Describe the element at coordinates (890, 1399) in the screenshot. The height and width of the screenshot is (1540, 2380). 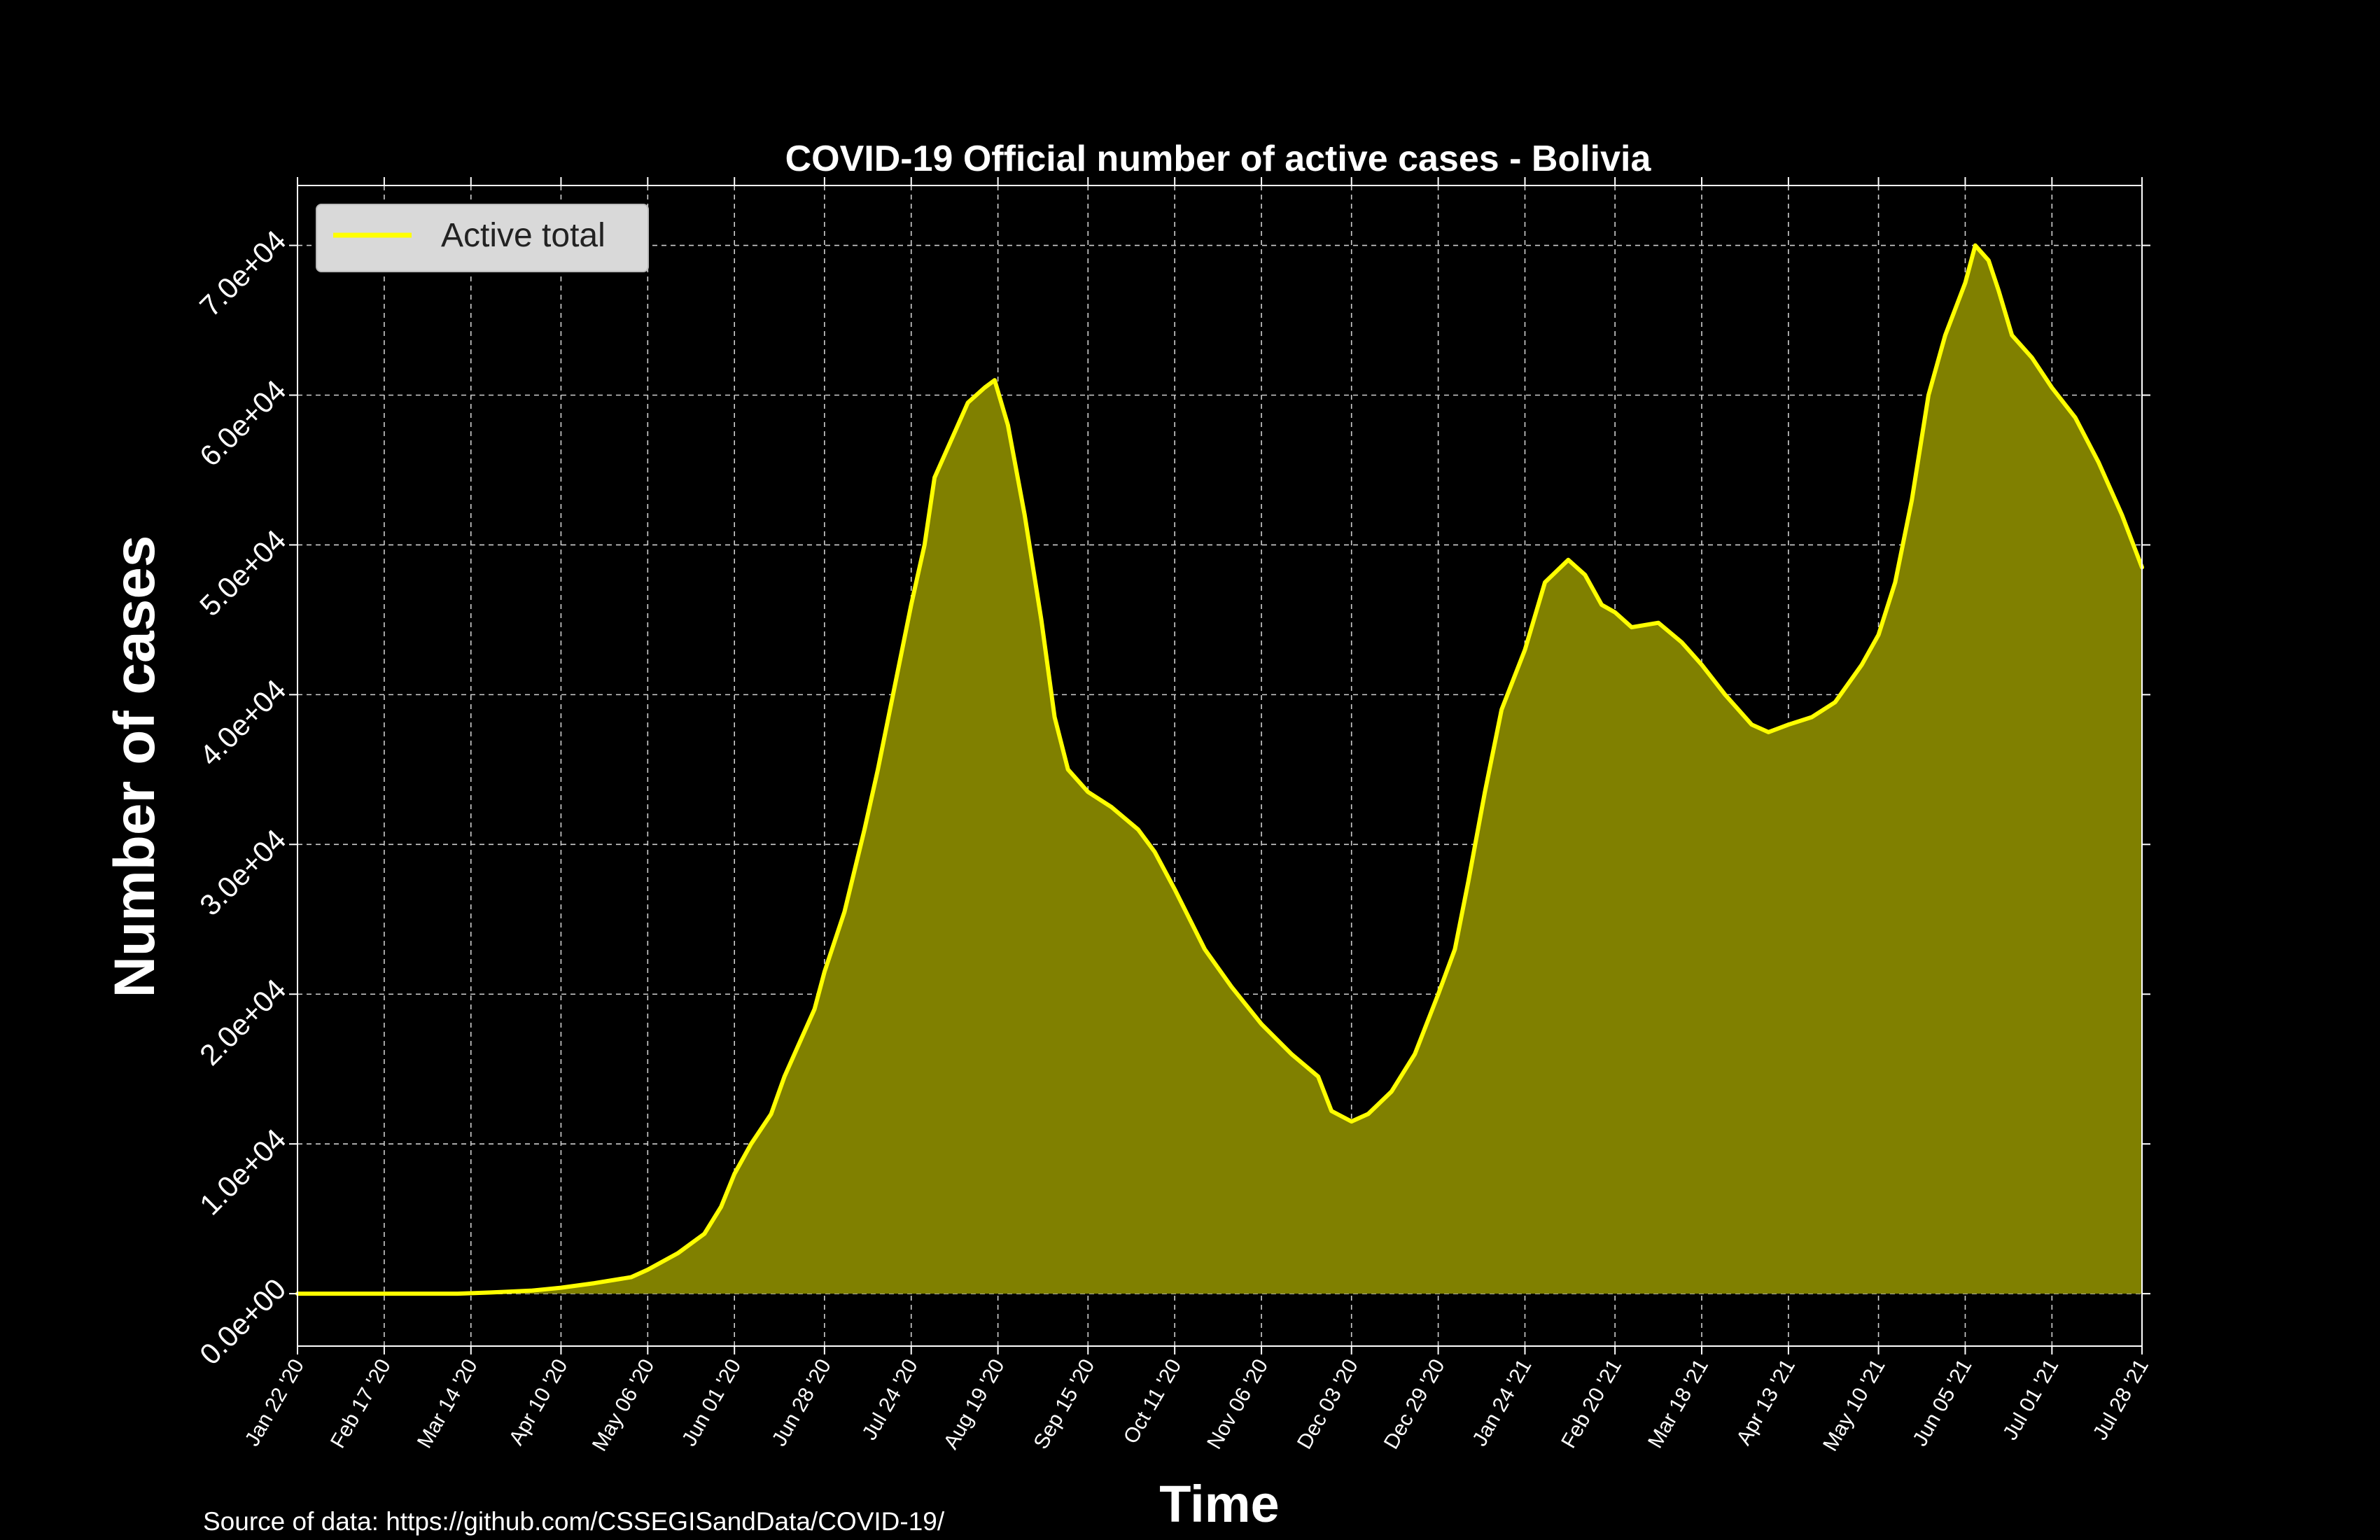
I see `x-tick-label: Jul 24 '20` at that location.